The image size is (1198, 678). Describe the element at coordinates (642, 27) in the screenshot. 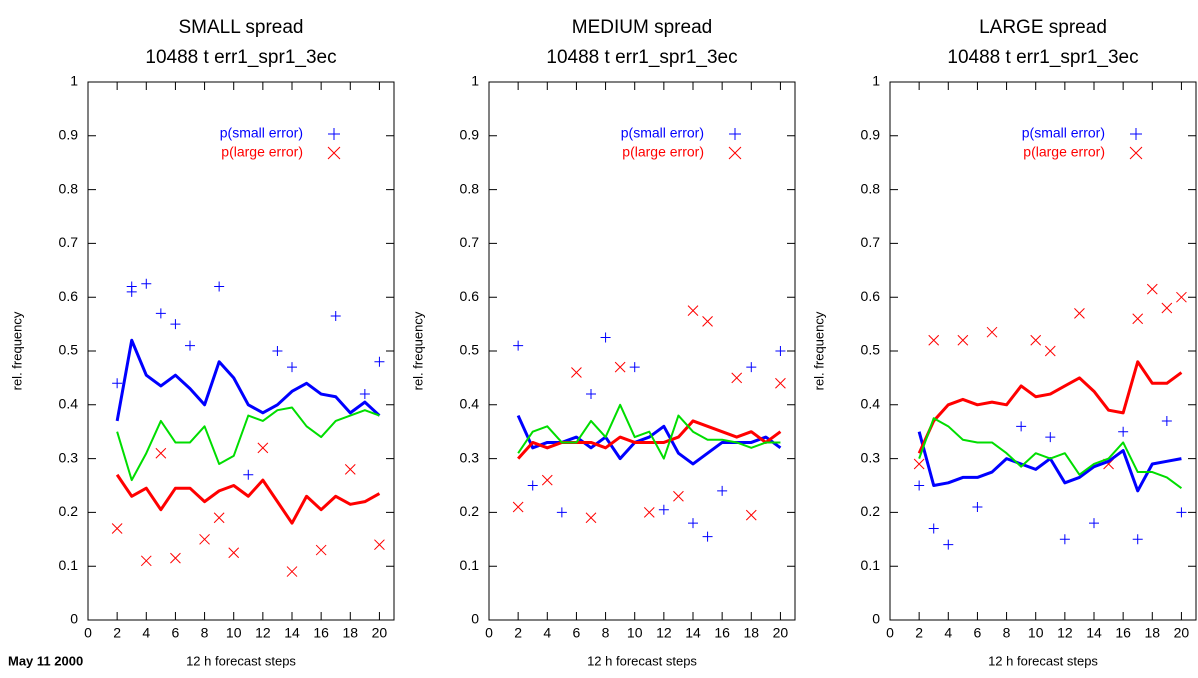

I see `chart-title: MEDIUM spread` at that location.